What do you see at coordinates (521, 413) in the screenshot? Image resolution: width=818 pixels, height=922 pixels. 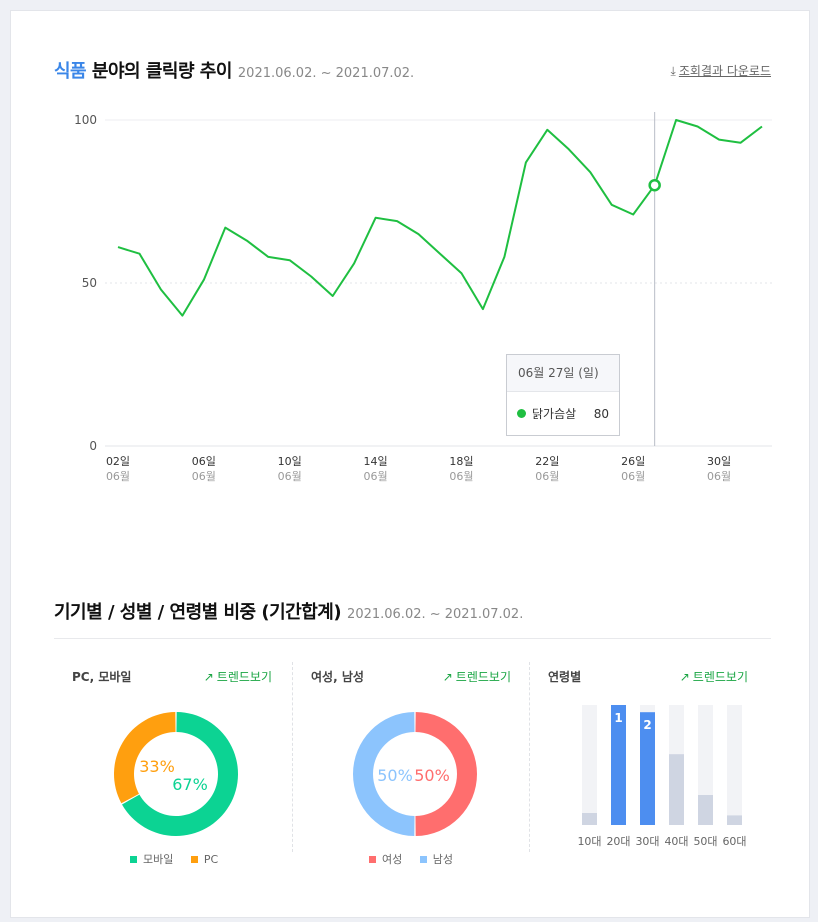 I see `series-dot` at bounding box center [521, 413].